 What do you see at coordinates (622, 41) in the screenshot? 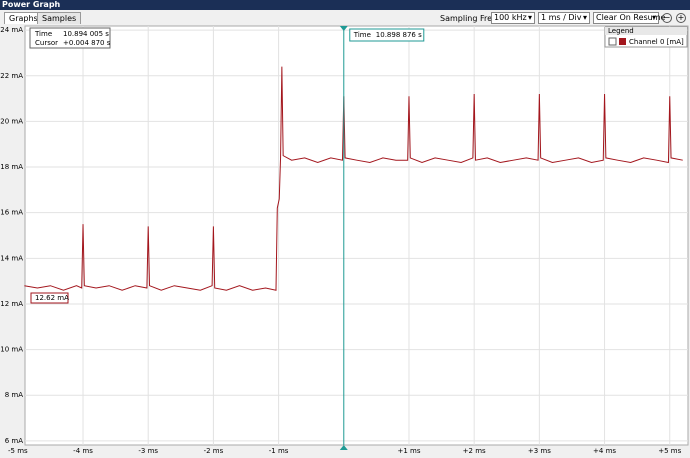
I see `legend-swatch` at bounding box center [622, 41].